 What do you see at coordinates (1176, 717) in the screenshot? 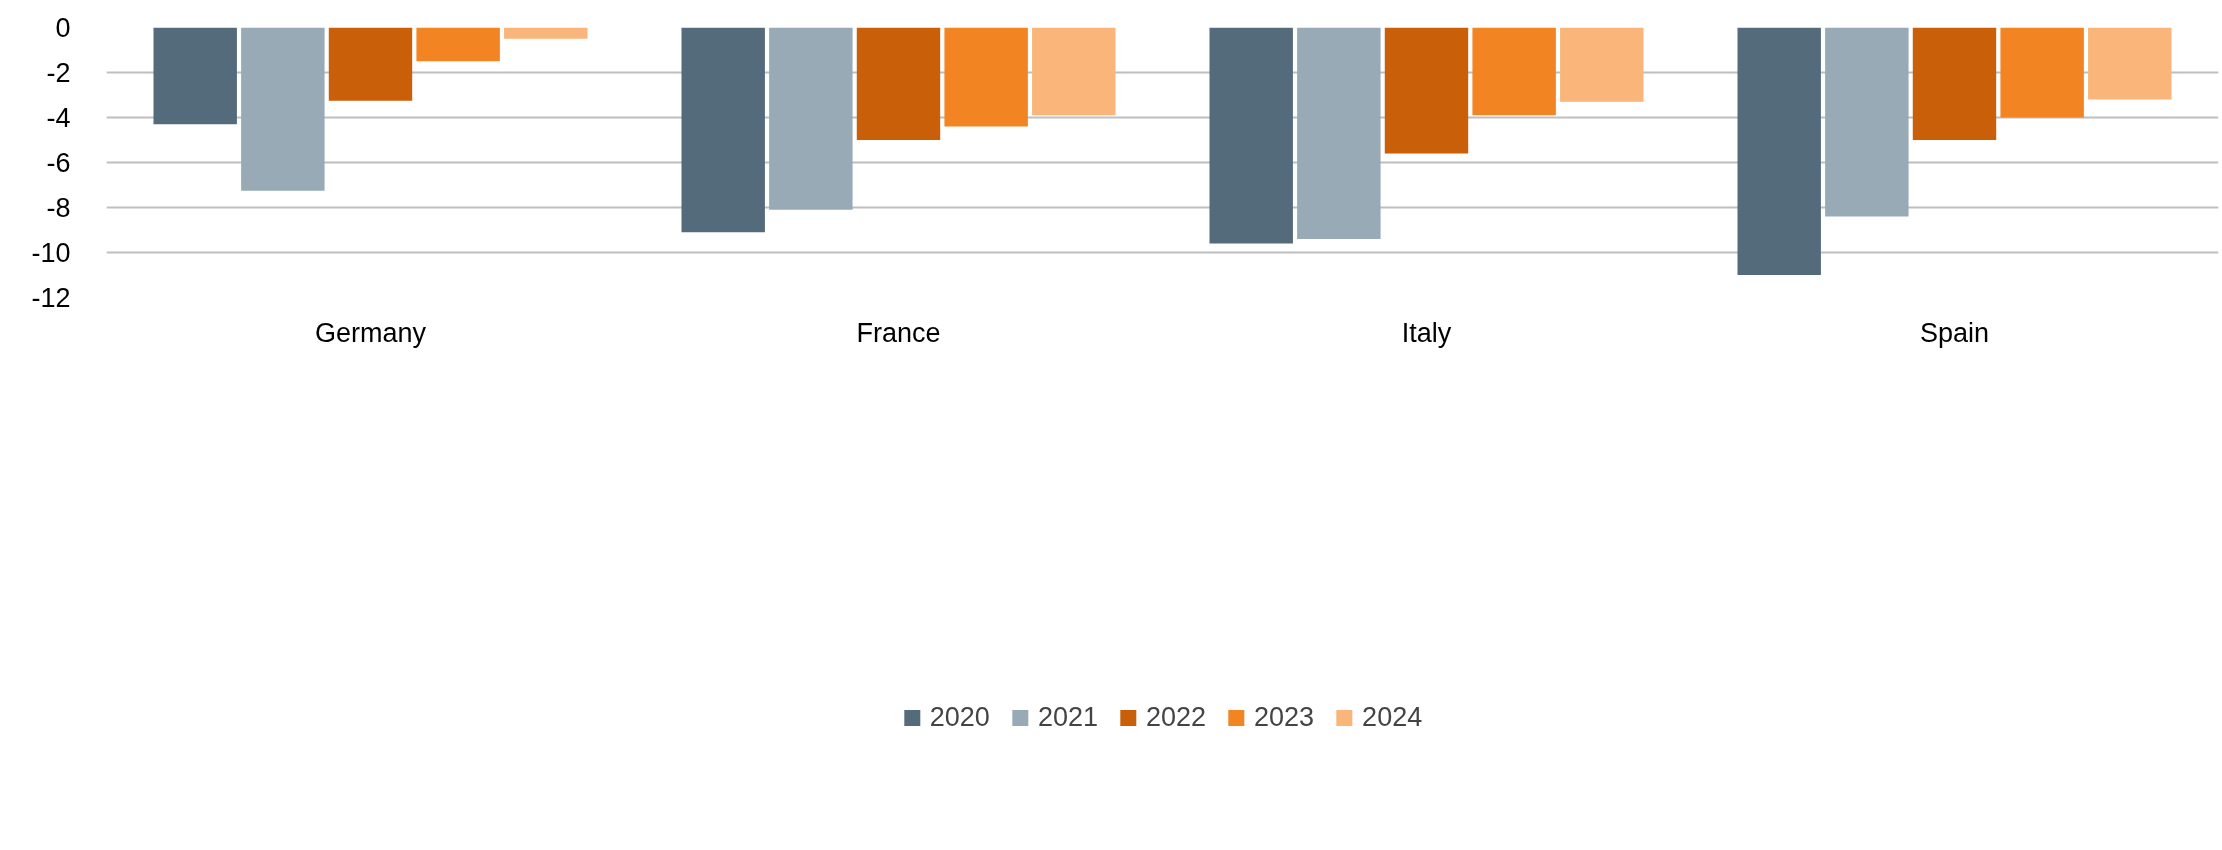
I see `legend-label: 2022` at bounding box center [1176, 717].